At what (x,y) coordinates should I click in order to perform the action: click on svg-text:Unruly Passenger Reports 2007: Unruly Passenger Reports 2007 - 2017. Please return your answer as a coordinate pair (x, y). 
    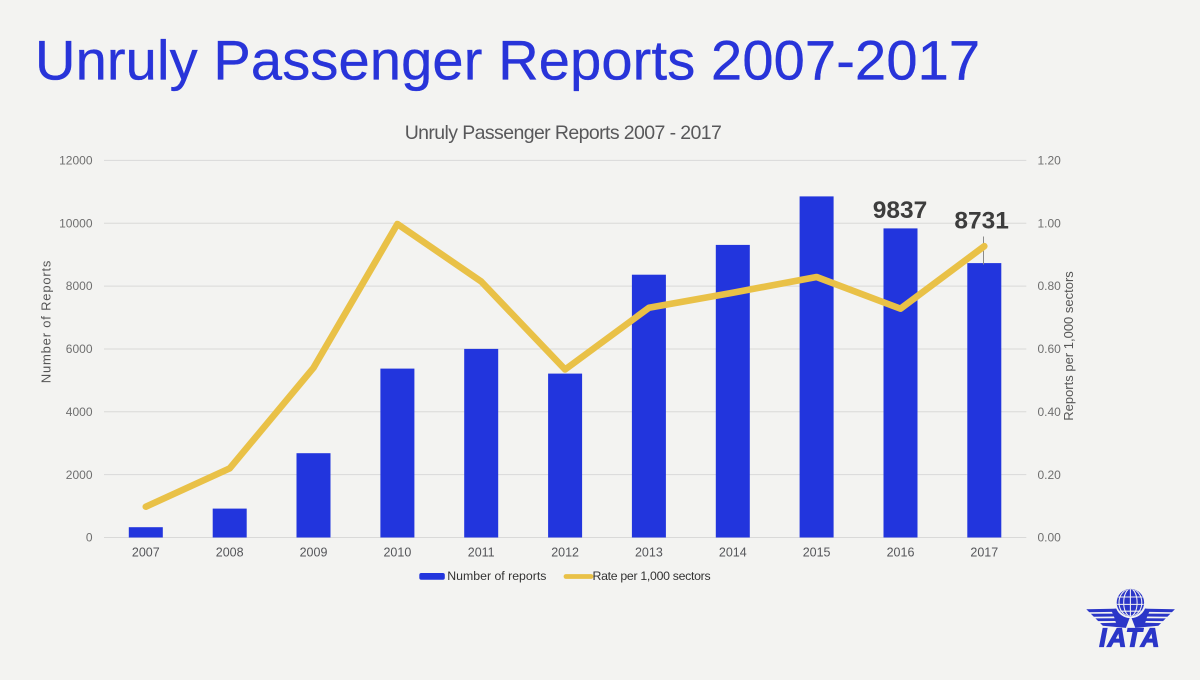
    Looking at the image, I should click on (563, 133).